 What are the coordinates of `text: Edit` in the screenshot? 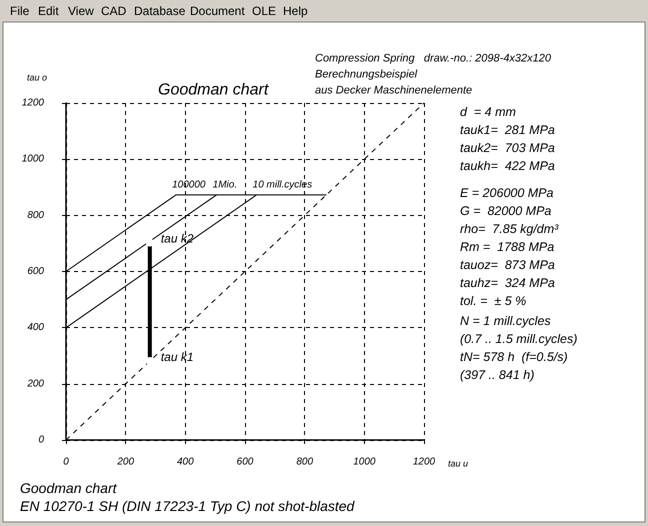 It's located at (49, 11).